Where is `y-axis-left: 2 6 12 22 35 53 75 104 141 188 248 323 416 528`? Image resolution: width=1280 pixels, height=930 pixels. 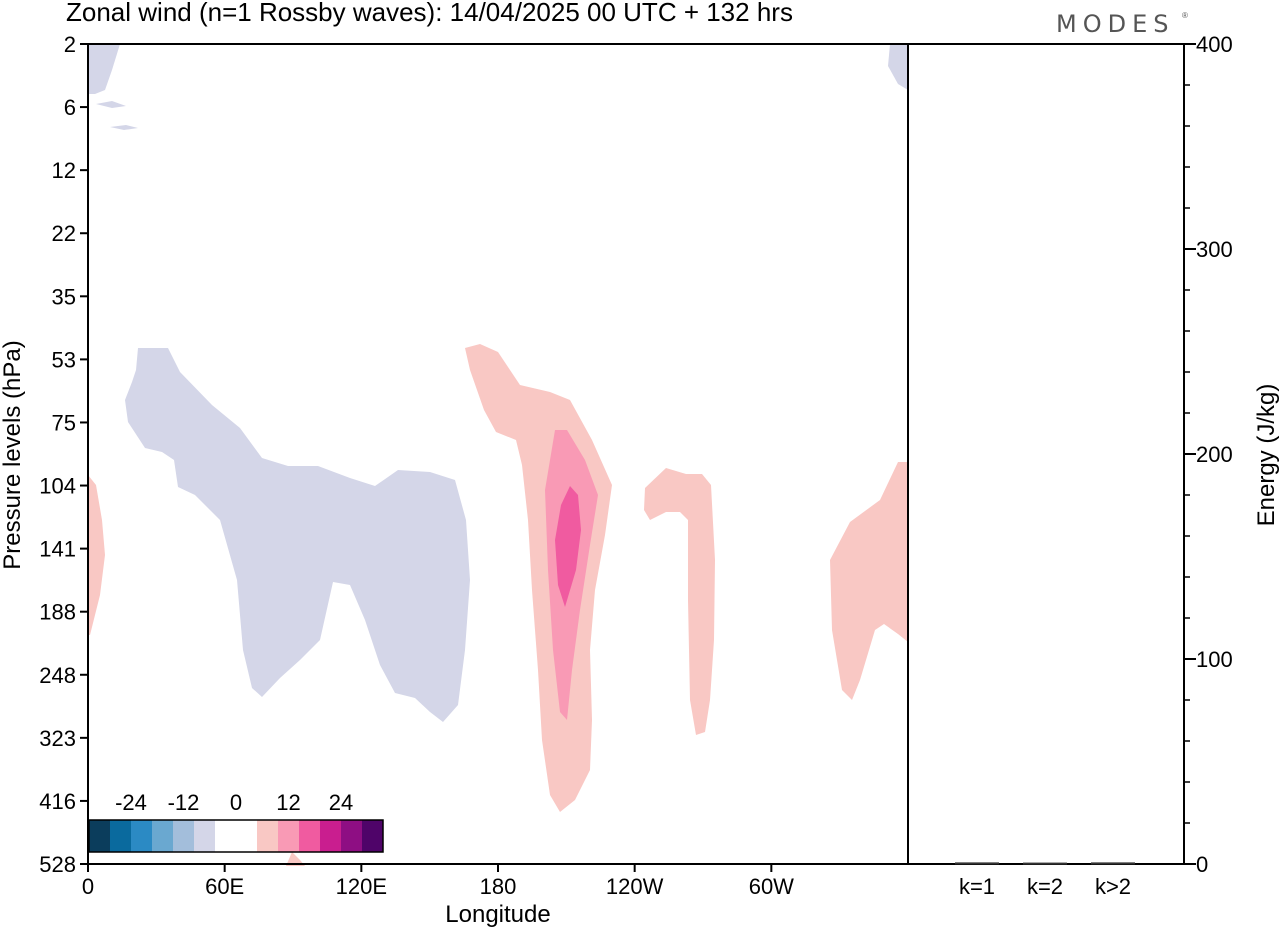
y-axis-left: 2 6 12 22 35 53 75 104 141 188 248 323 416 528 is located at coordinates (63, 454).